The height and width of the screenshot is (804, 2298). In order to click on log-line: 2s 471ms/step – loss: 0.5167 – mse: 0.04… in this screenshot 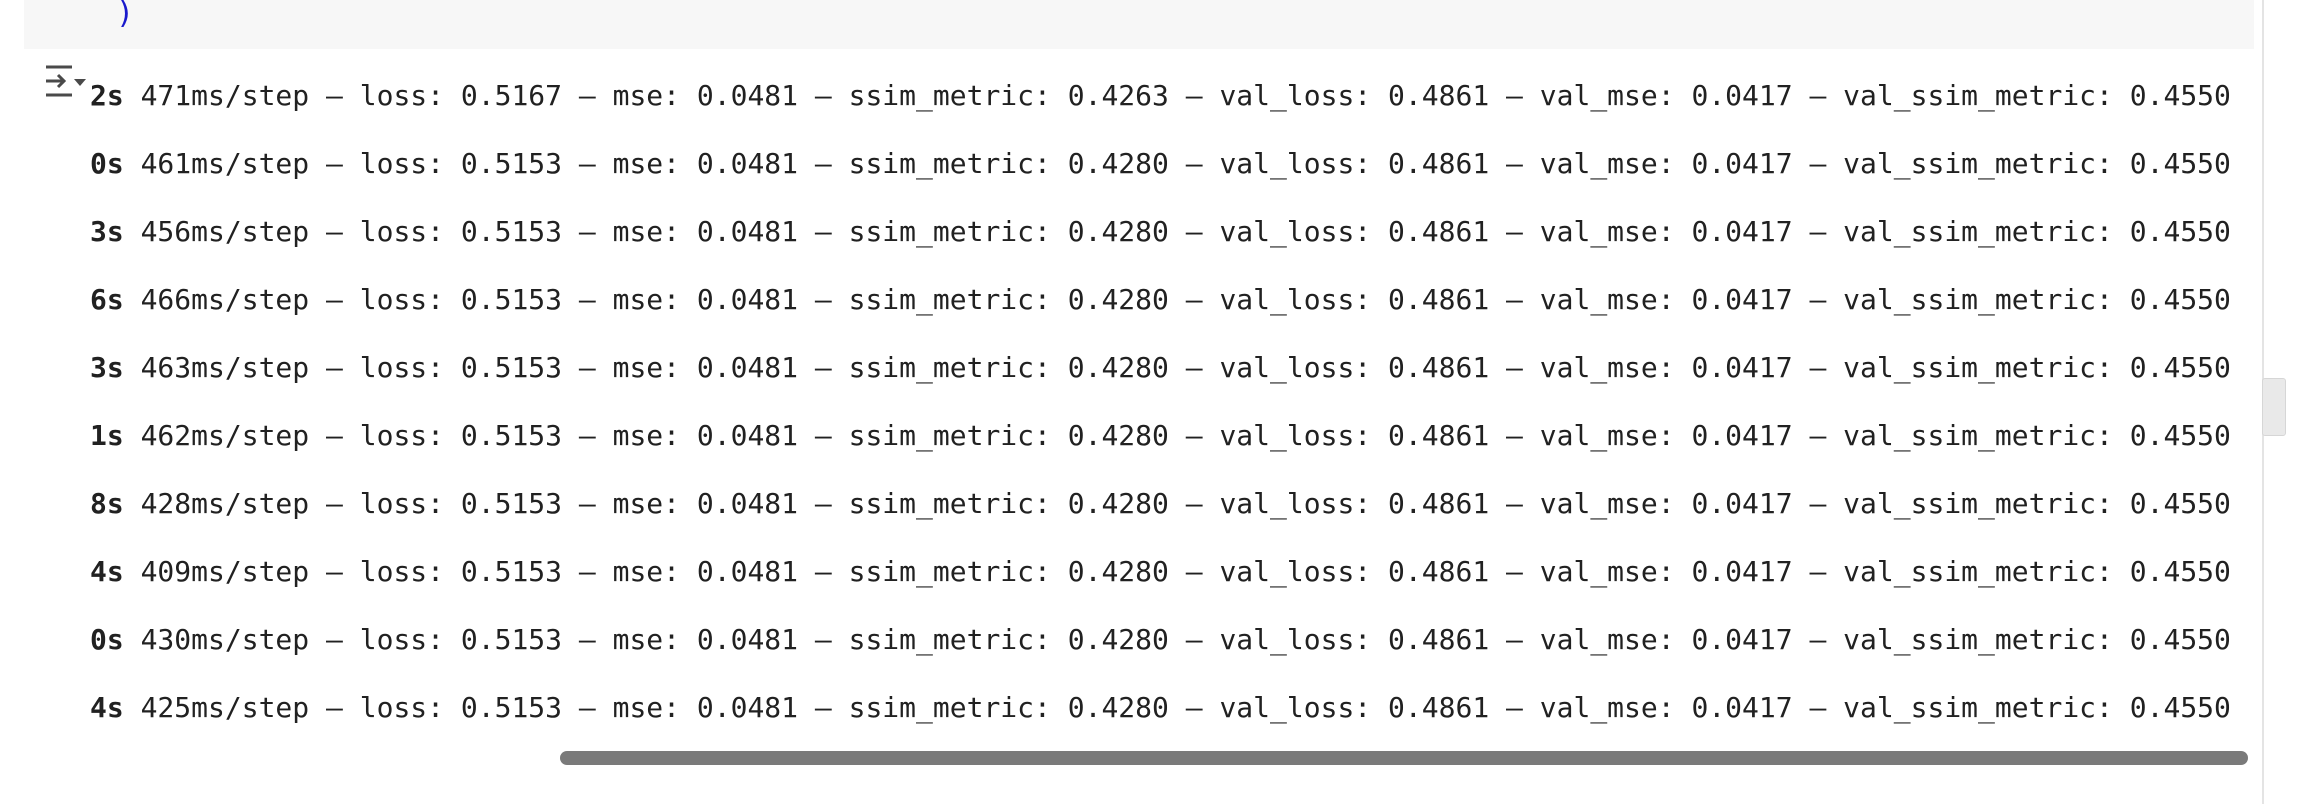, I will do `click(1160, 96)`.